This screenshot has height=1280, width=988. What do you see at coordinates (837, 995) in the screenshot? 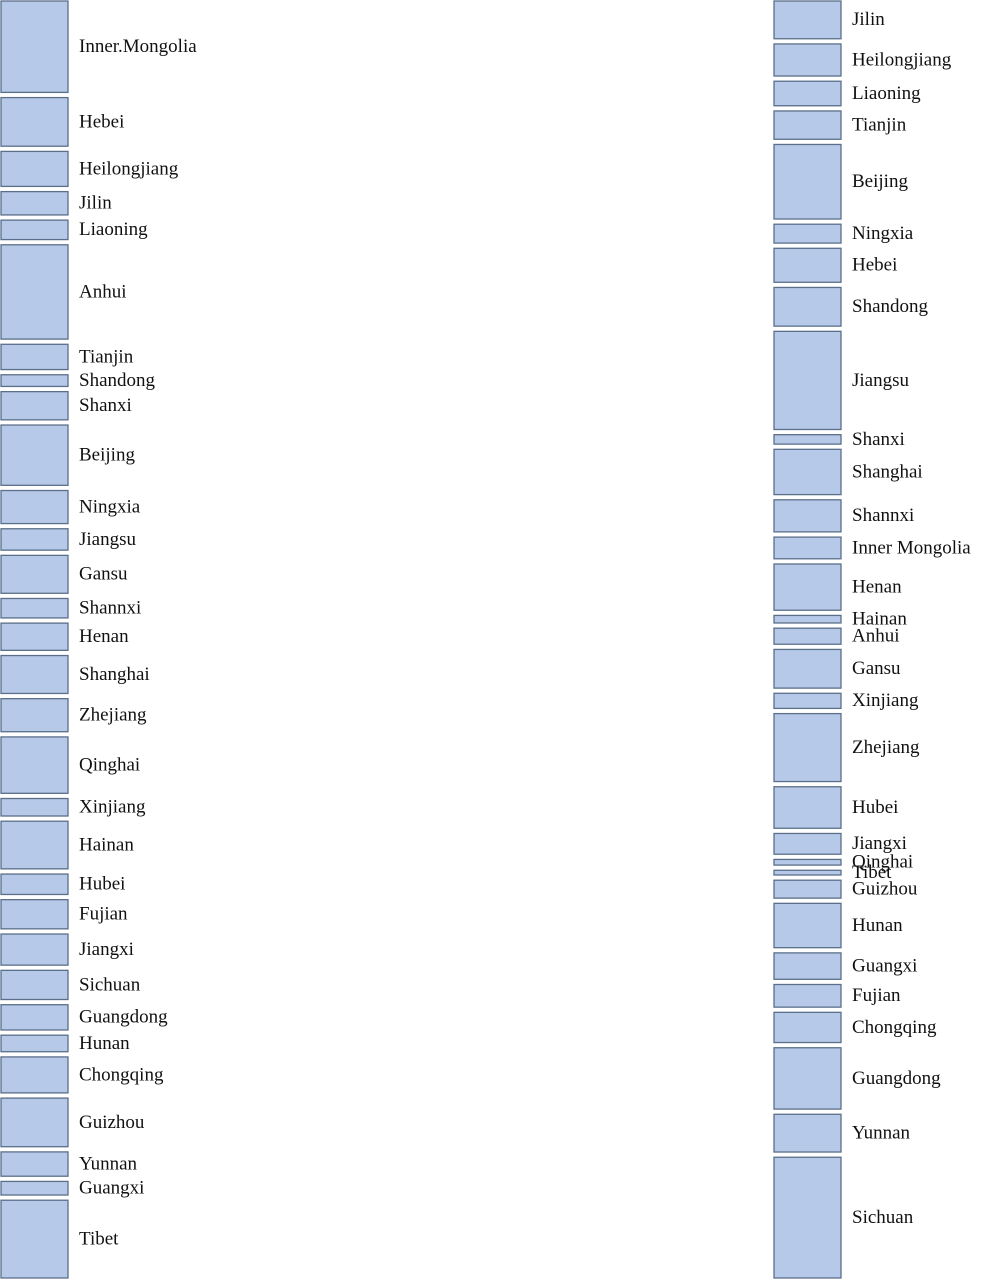
I see `target-node-fujian: Fujian` at bounding box center [837, 995].